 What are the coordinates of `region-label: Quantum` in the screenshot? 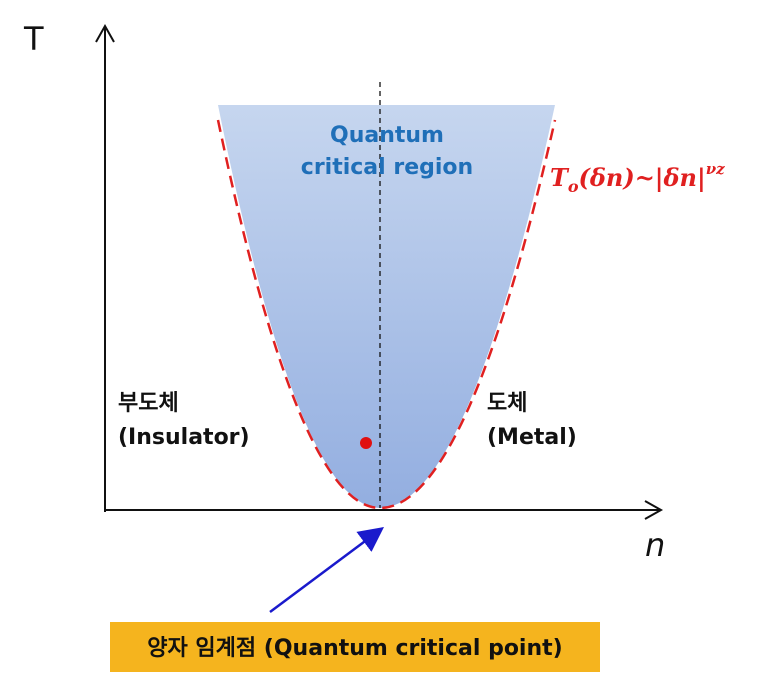 It's located at (387, 135).